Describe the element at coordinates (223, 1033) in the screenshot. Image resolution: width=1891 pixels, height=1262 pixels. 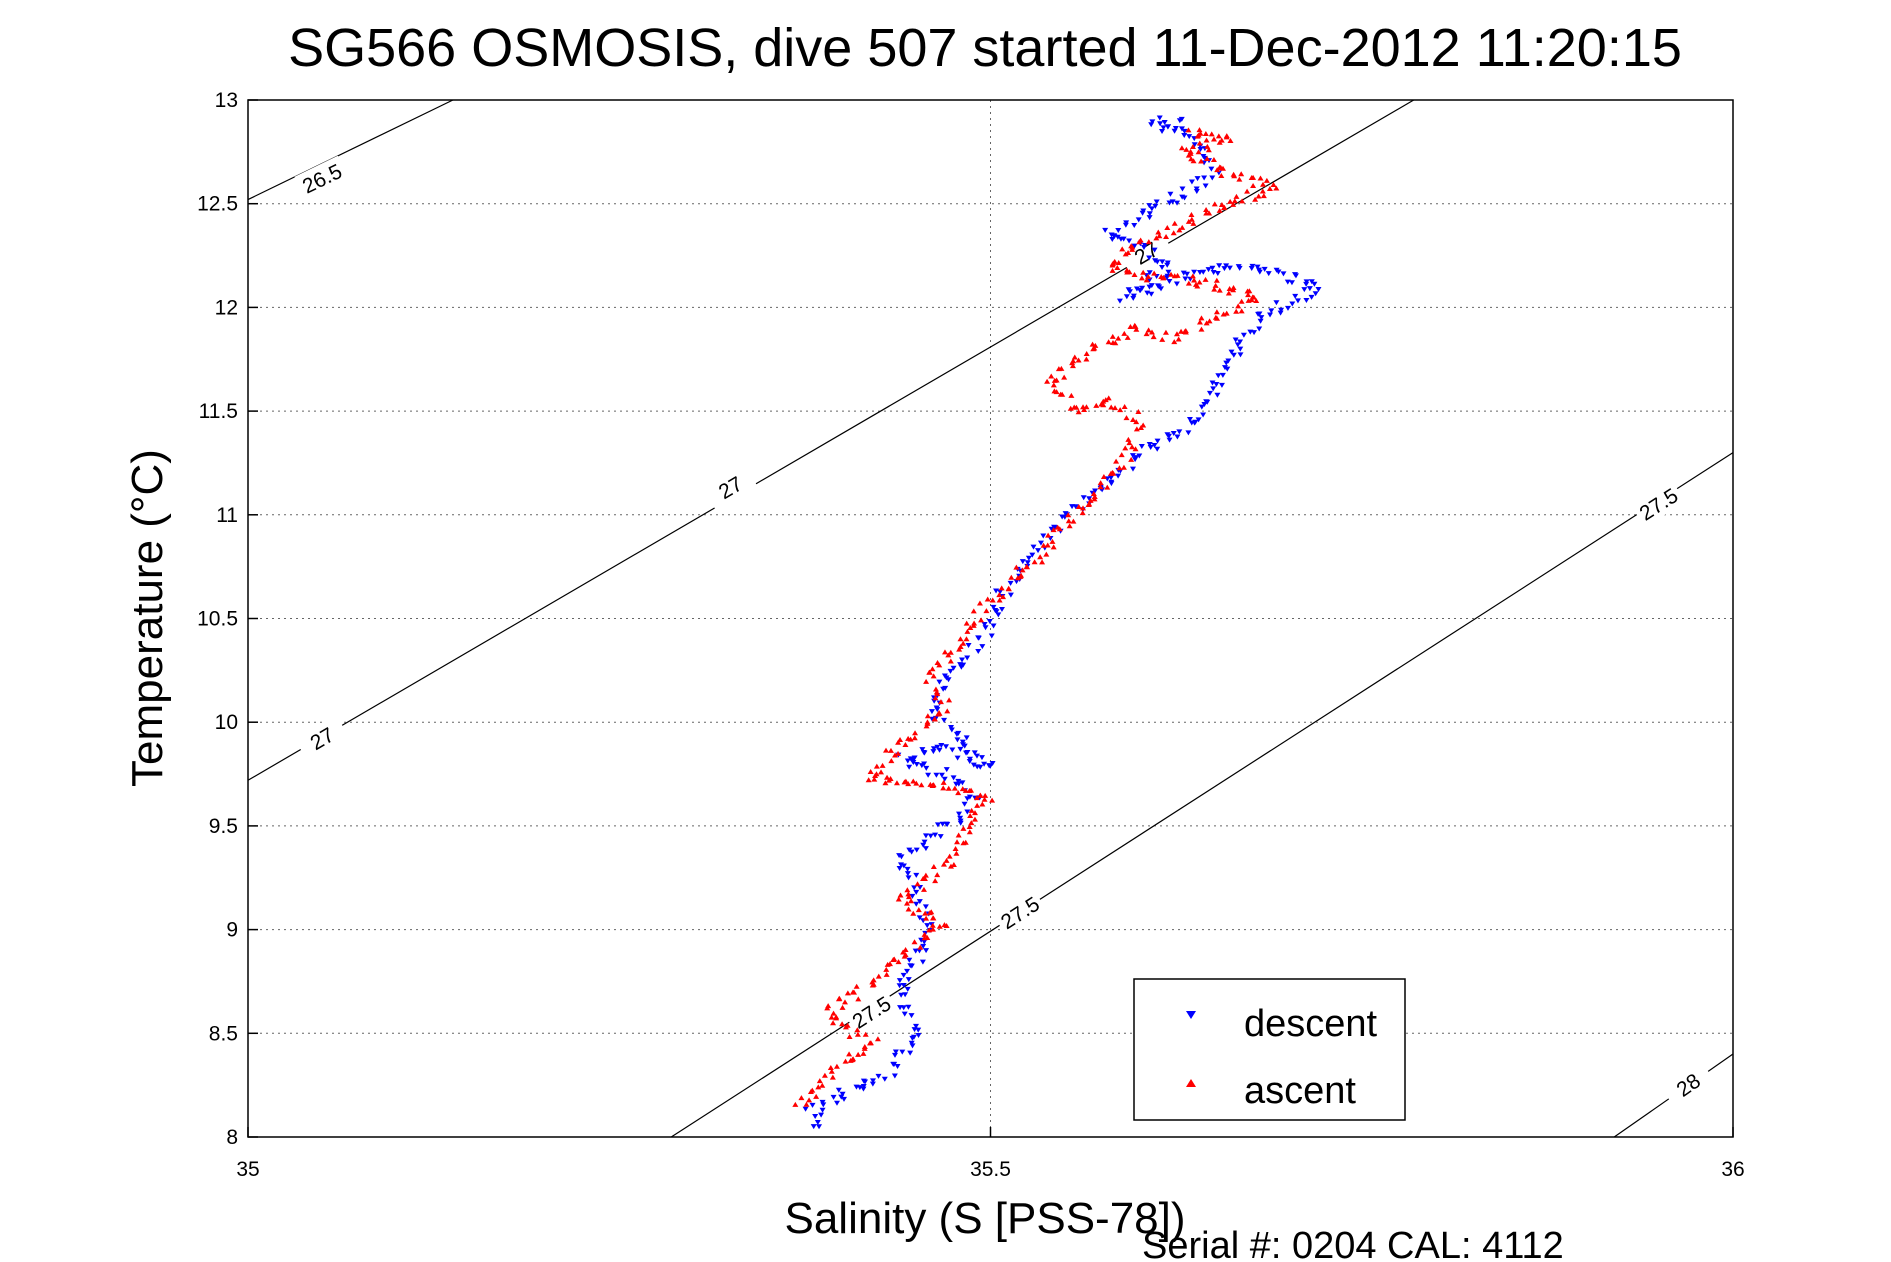
I see `y-tick-label: 8.5` at that location.